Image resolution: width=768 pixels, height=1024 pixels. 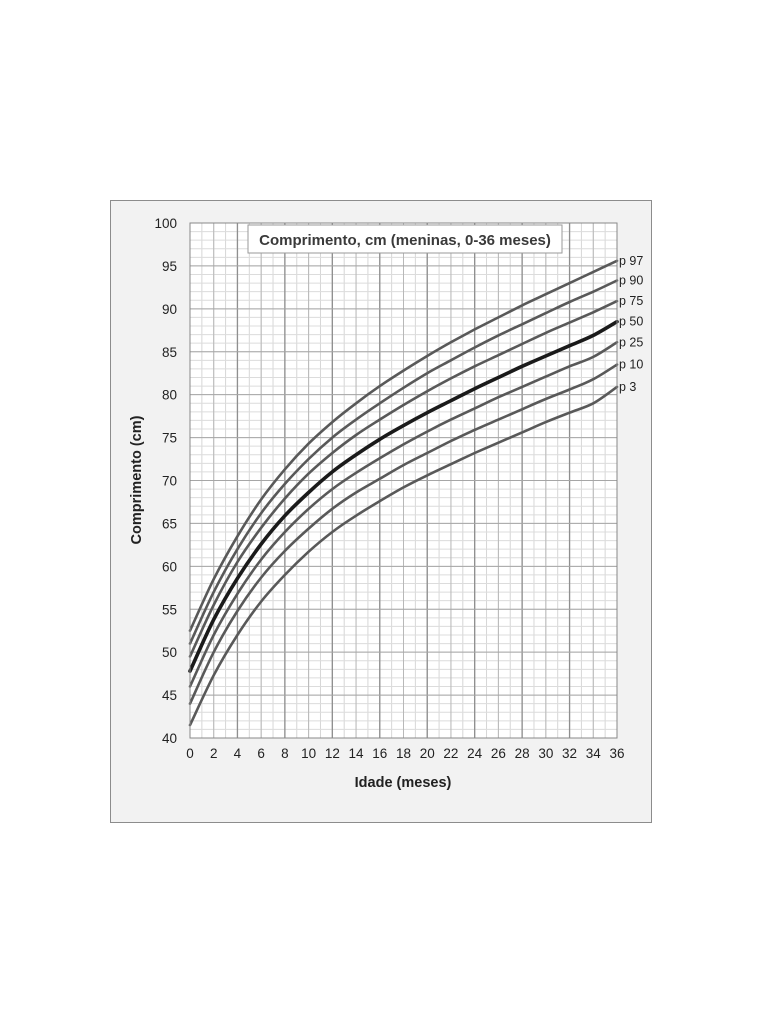 I want to click on x-tick-label: 24, so click(x=475, y=753).